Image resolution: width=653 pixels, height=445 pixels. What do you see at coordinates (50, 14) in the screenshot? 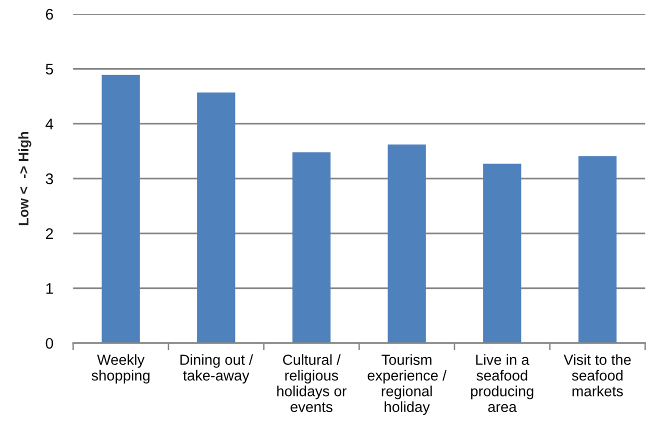
I see `y-tick-label: 6` at bounding box center [50, 14].